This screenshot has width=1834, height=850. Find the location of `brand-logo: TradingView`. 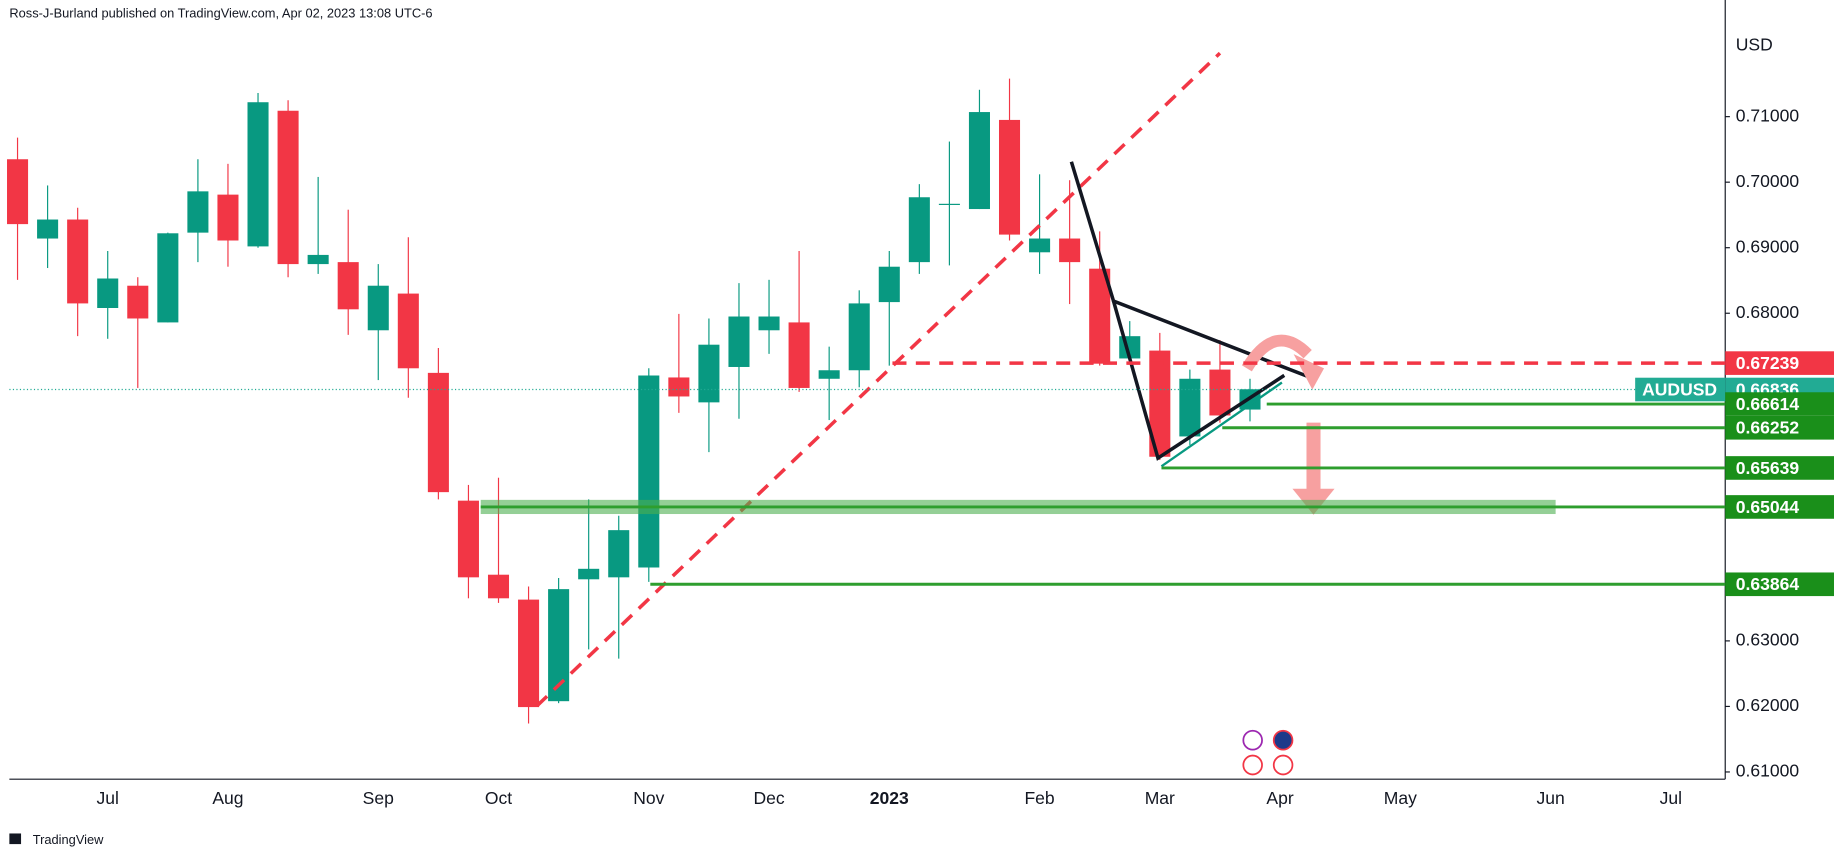

brand-logo: TradingView is located at coordinates (56, 839).